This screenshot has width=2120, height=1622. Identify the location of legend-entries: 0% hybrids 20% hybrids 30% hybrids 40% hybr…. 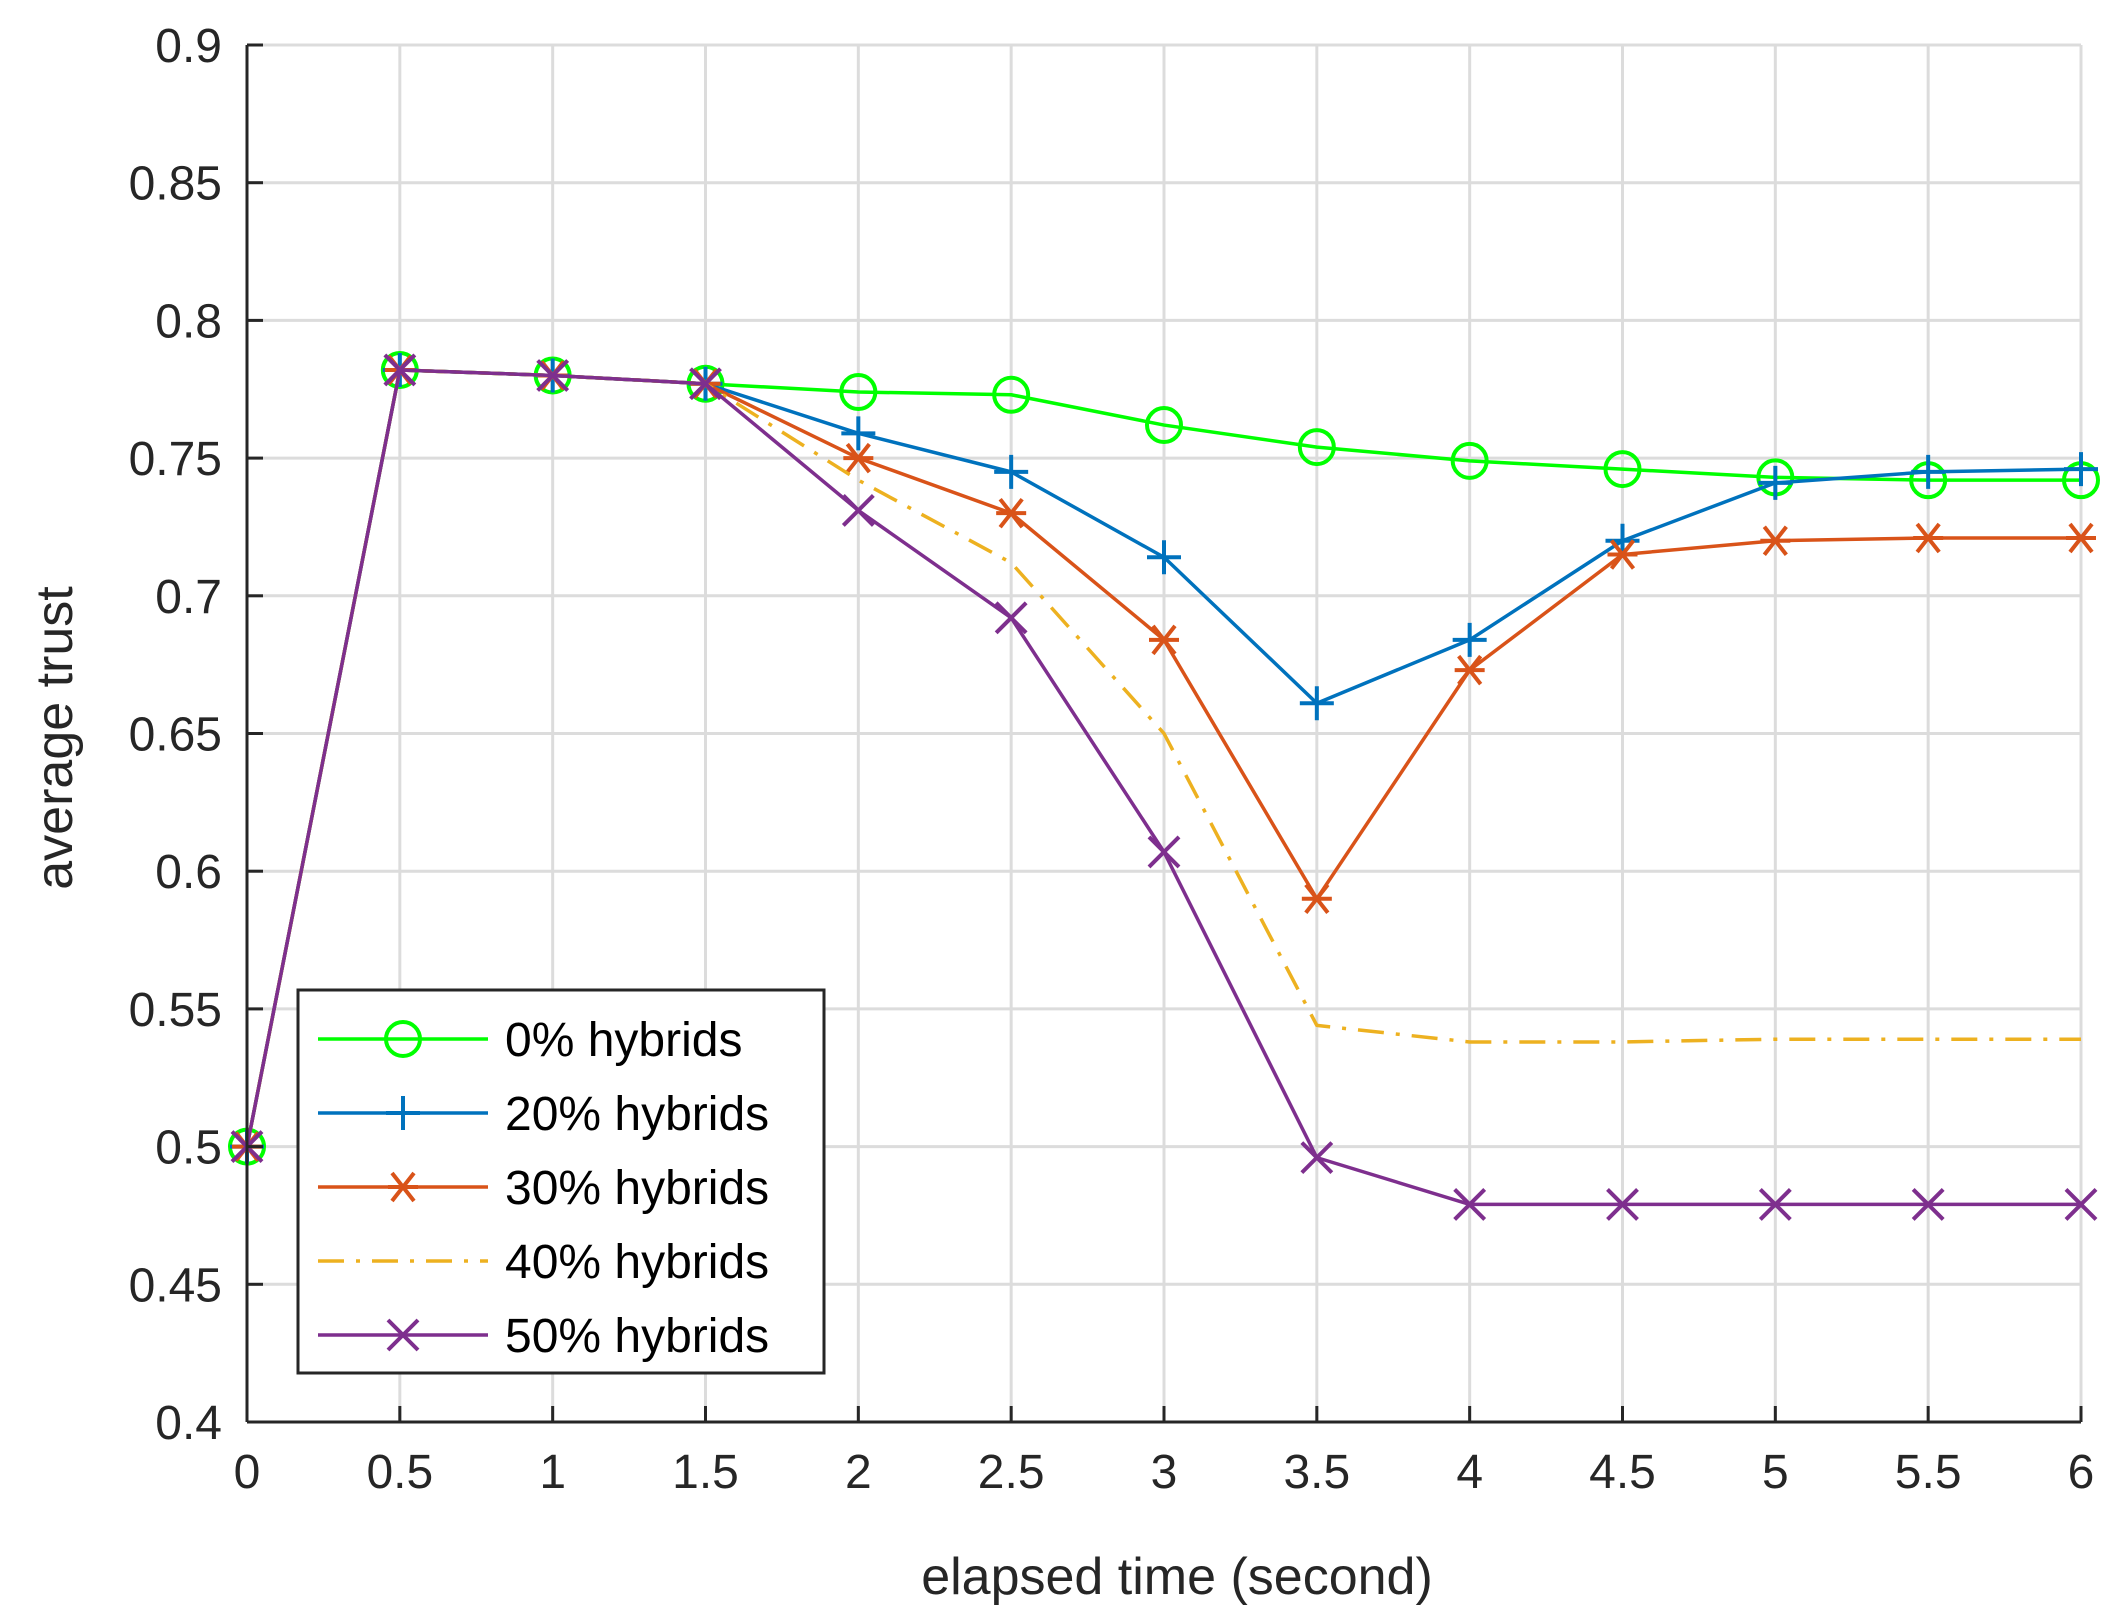
(543, 1188).